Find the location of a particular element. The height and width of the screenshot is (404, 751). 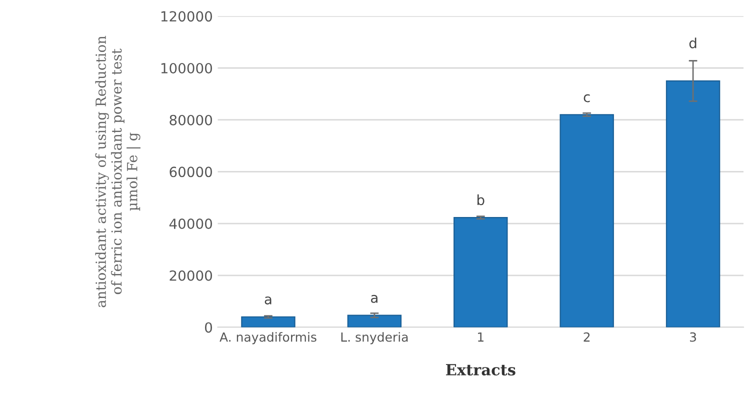

y-tick-label: 120000 is located at coordinates (186, 16).